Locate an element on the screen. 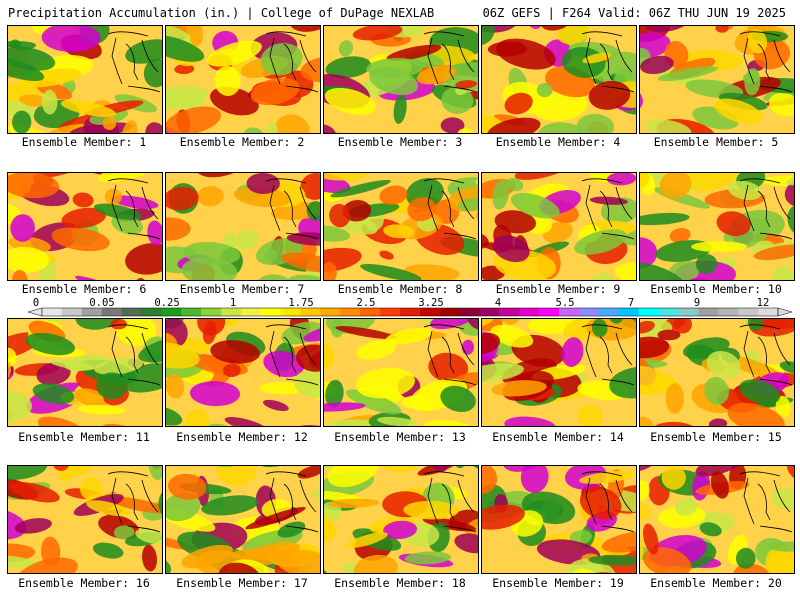 This screenshot has width=800, height=600. ensemble-member-label: Ensemble Member: 15 is located at coordinates (716, 437).